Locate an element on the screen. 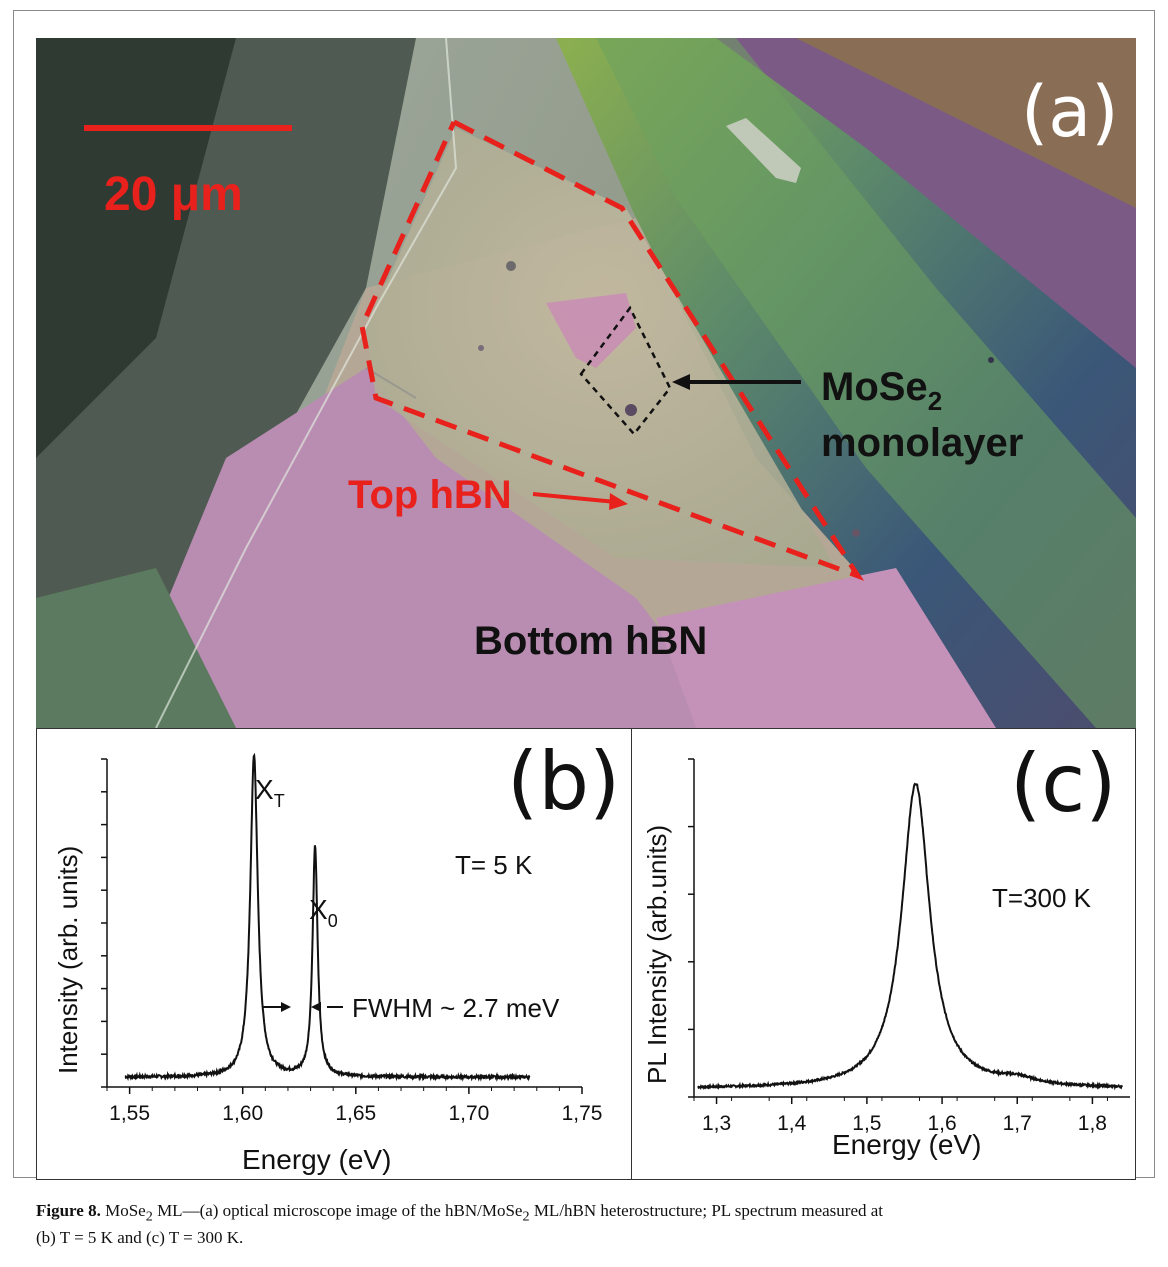  caption-label: Figure 8. is located at coordinates (68, 1210).